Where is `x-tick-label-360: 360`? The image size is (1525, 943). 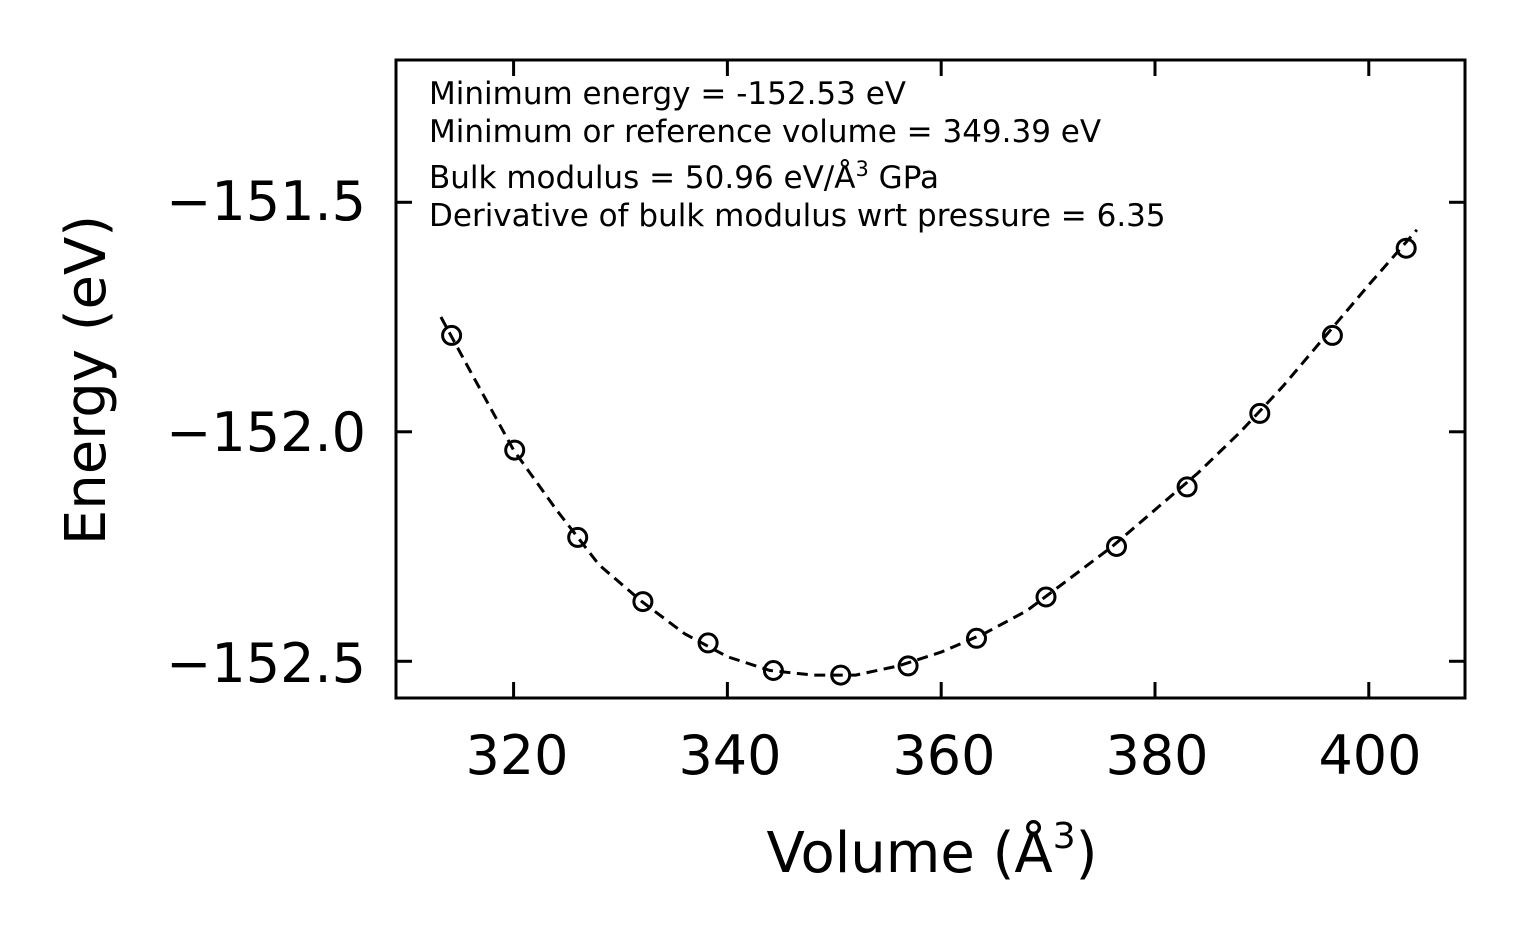 x-tick-label-360: 360 is located at coordinates (943, 755).